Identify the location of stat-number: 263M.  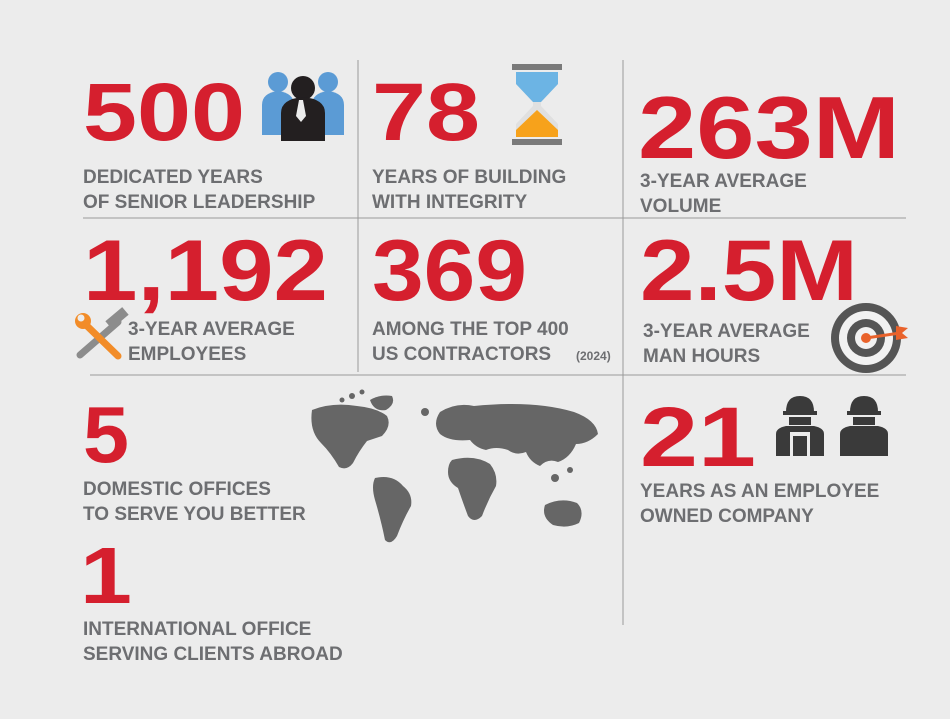
(769, 127).